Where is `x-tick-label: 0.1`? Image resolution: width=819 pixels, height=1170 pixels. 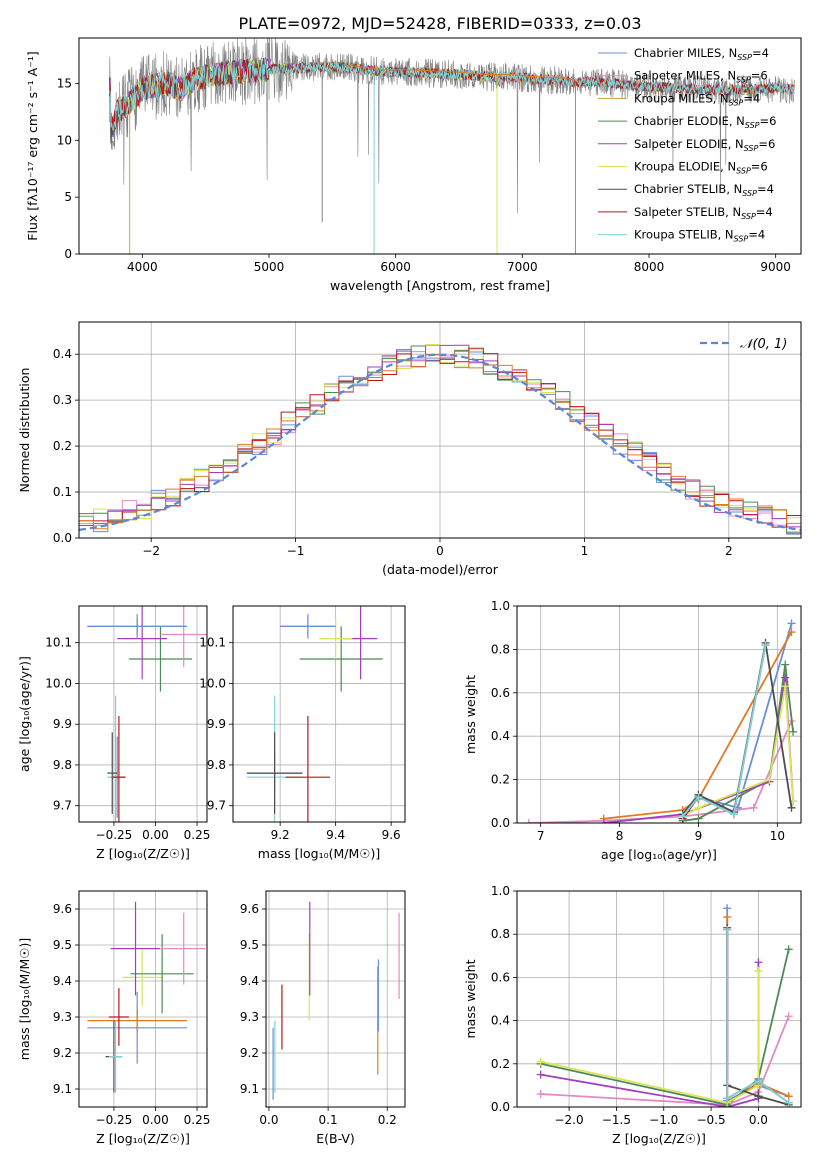 x-tick-label: 0.1 is located at coordinates (328, 1120).